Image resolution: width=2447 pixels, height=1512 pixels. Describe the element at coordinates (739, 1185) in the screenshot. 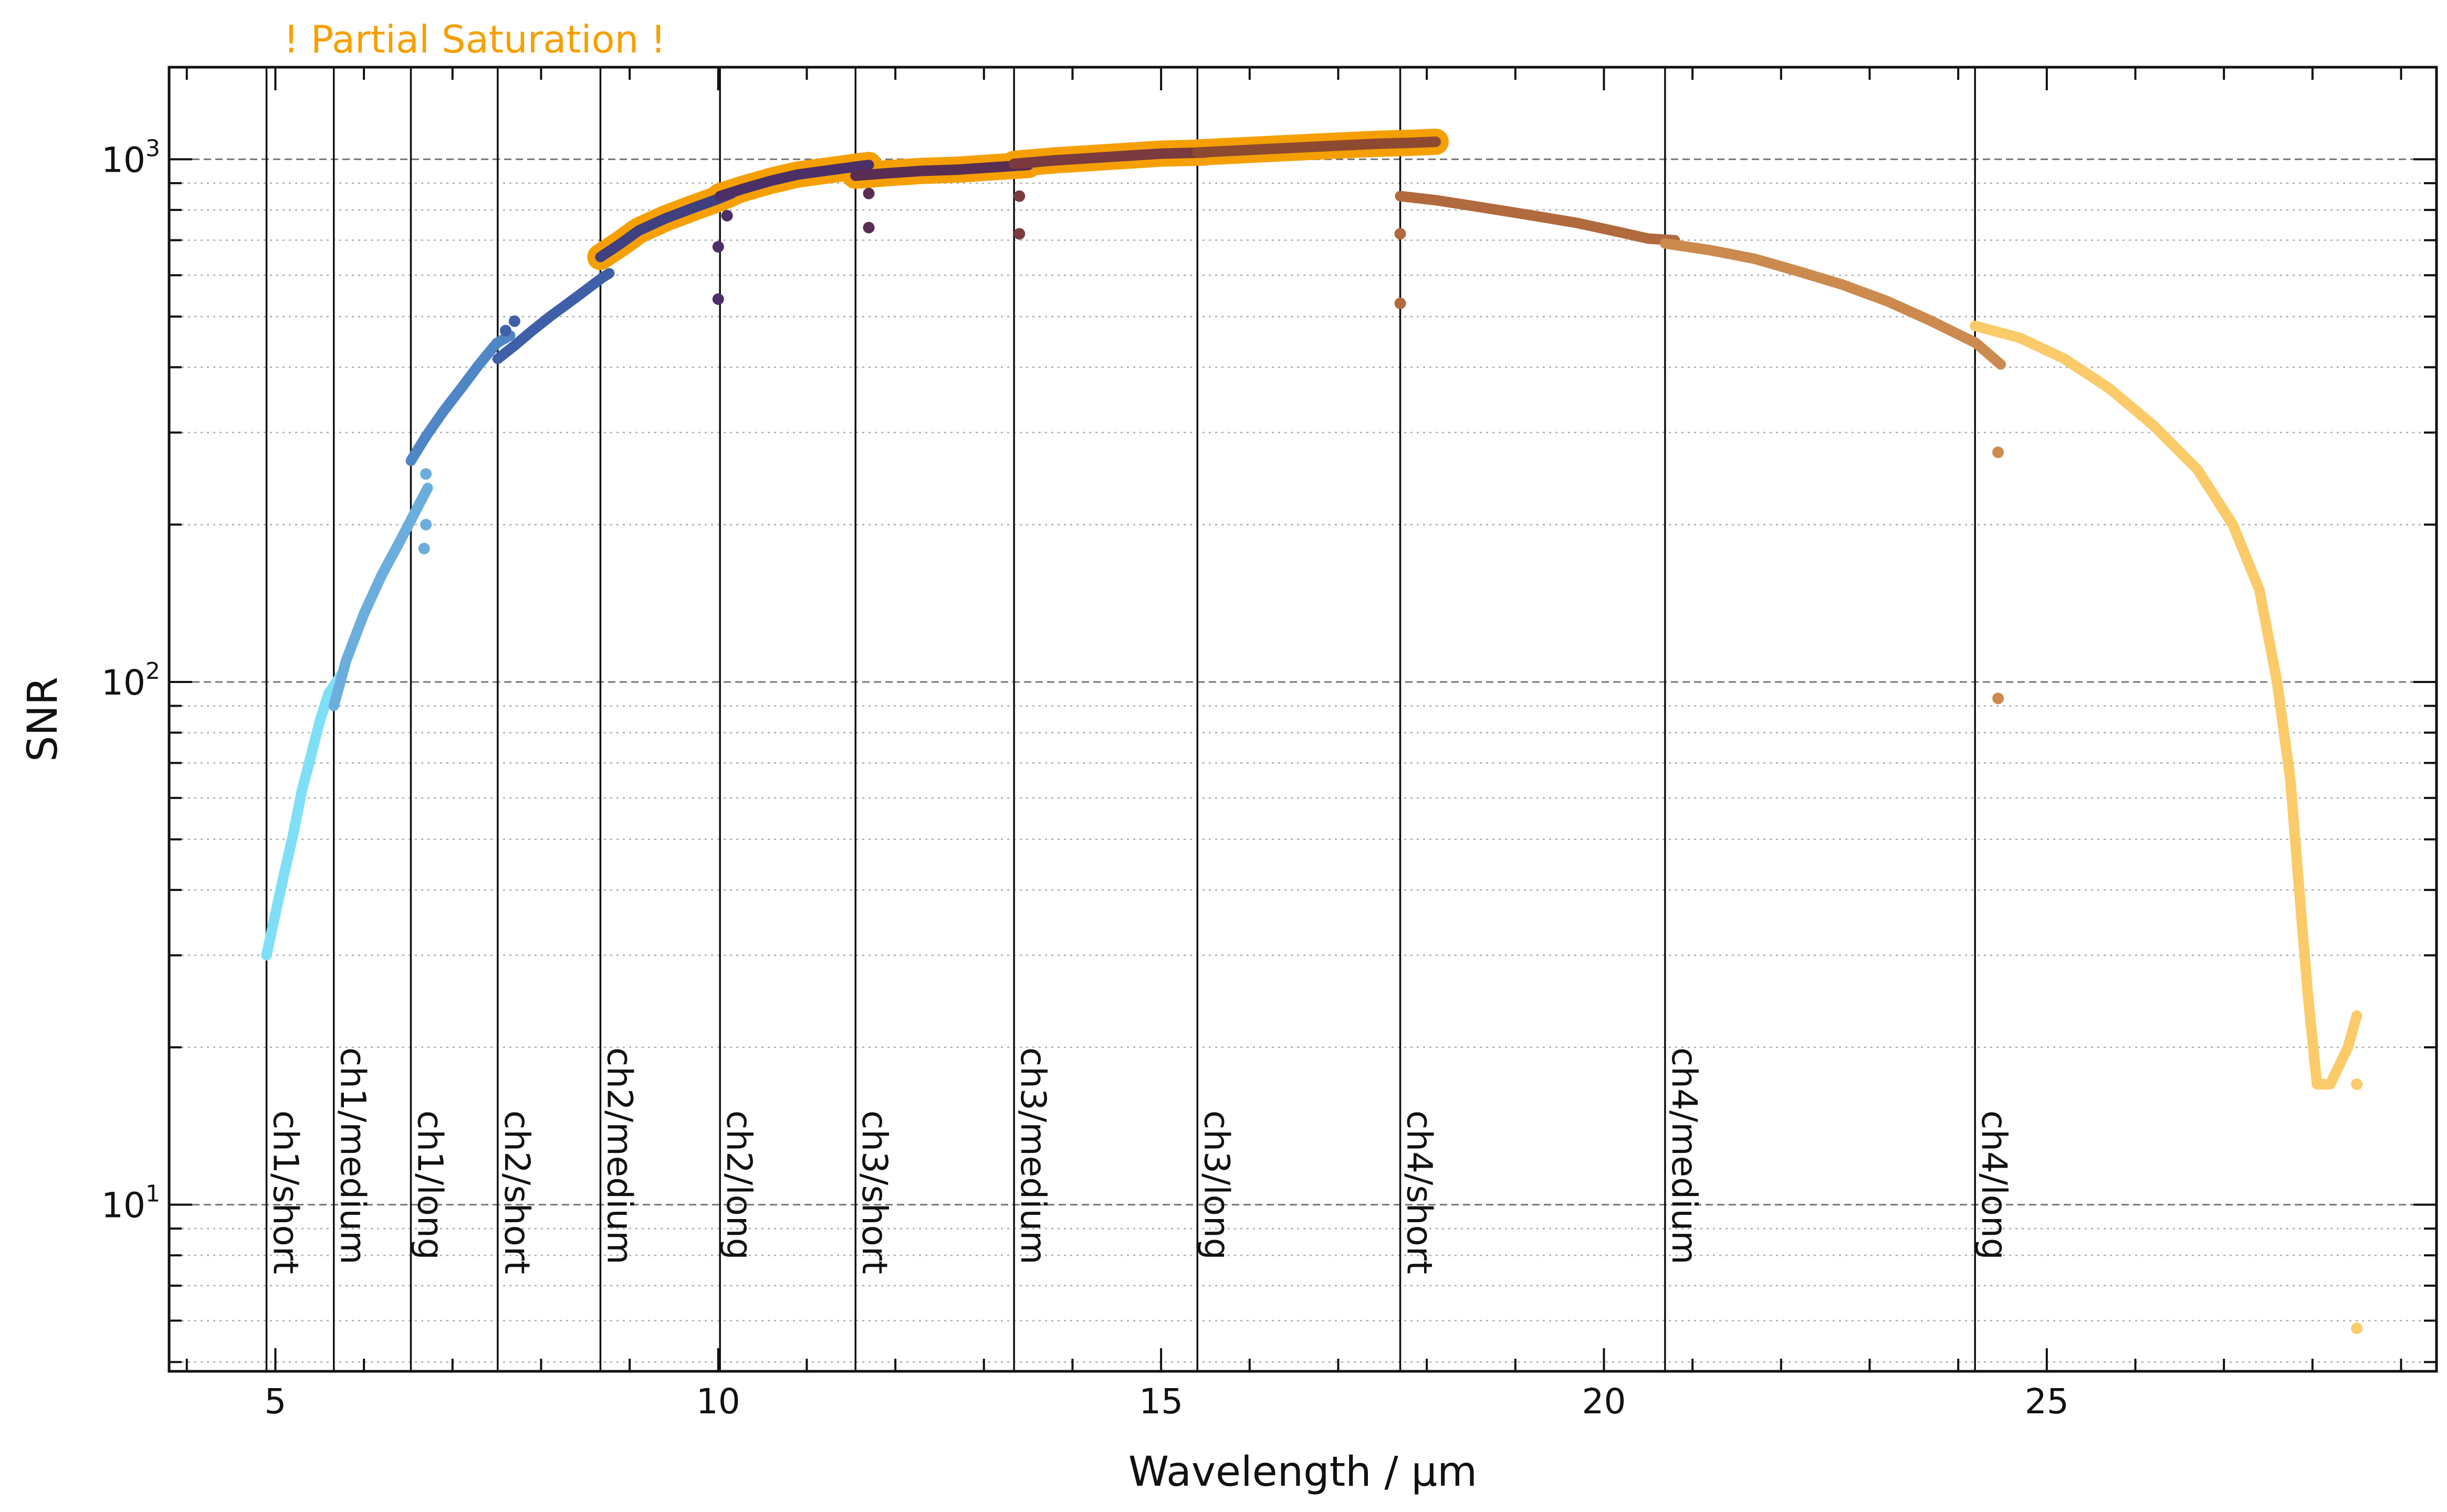

I see `band-label: ch2/long` at that location.